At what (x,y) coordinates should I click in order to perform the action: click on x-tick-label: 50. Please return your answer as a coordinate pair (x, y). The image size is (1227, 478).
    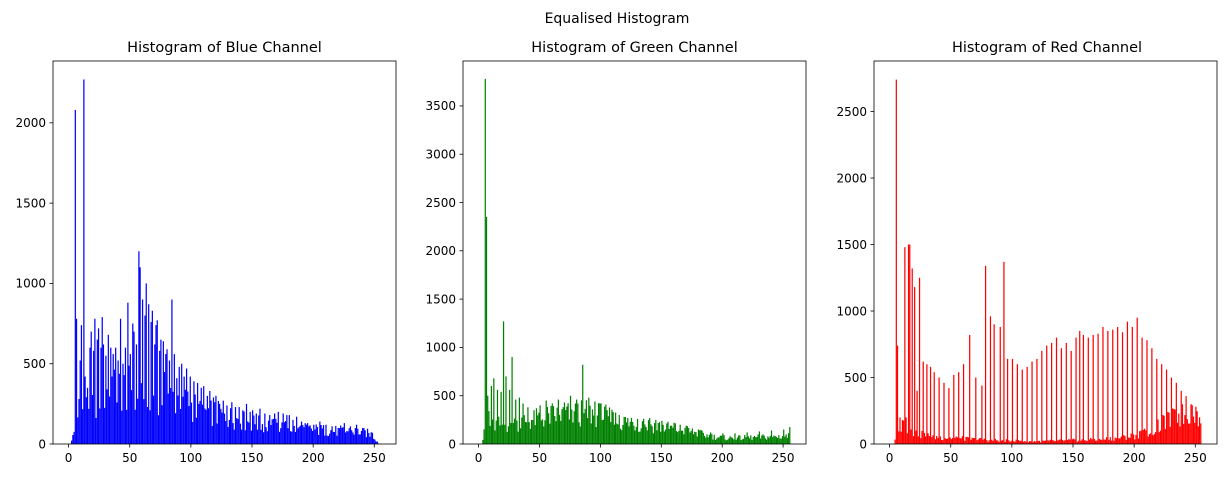
    Looking at the image, I should click on (950, 458).